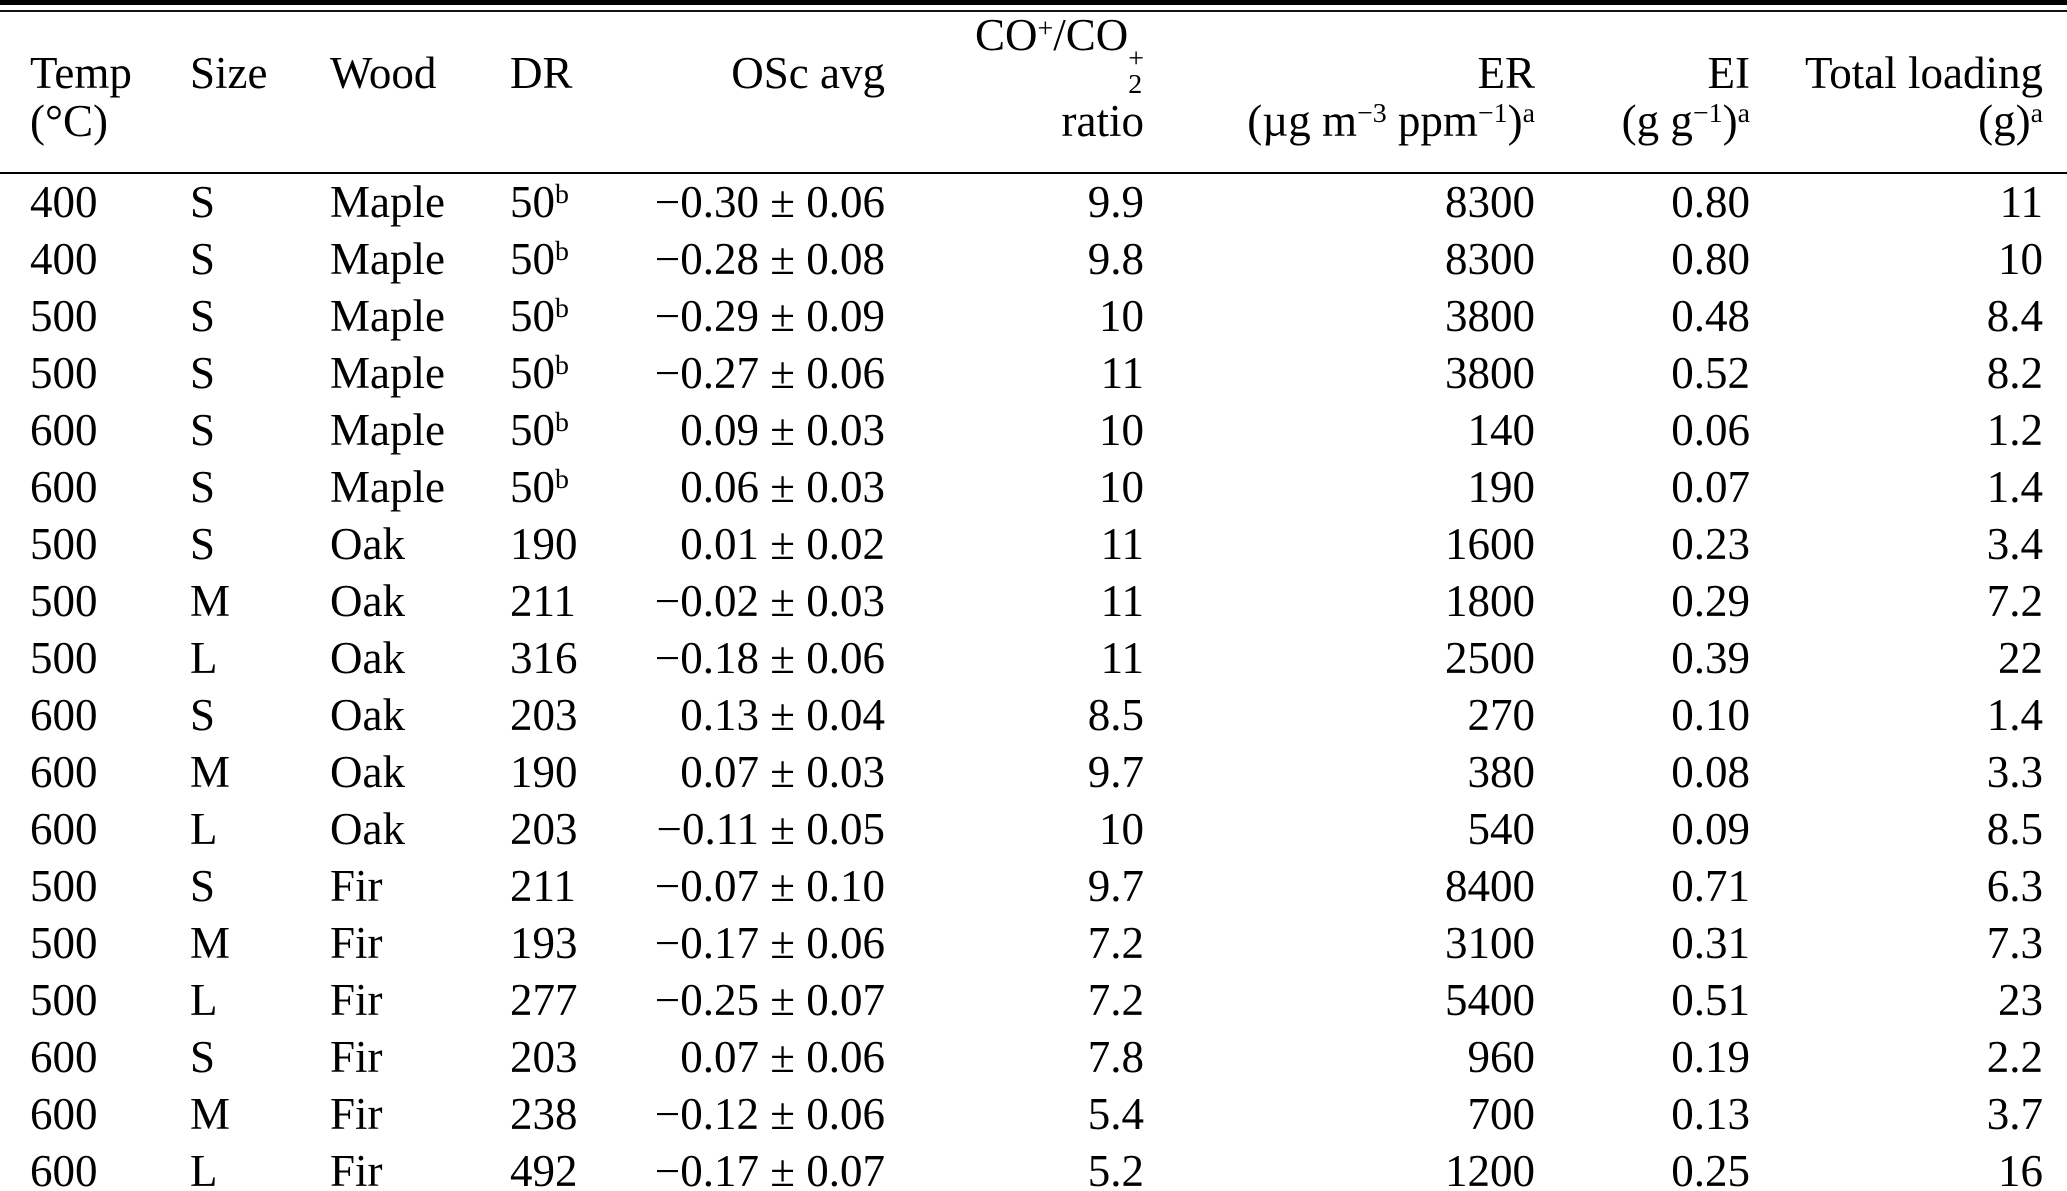  I want to click on cell-osc-avg: 0.07 ± 0.03, so click(782, 771).